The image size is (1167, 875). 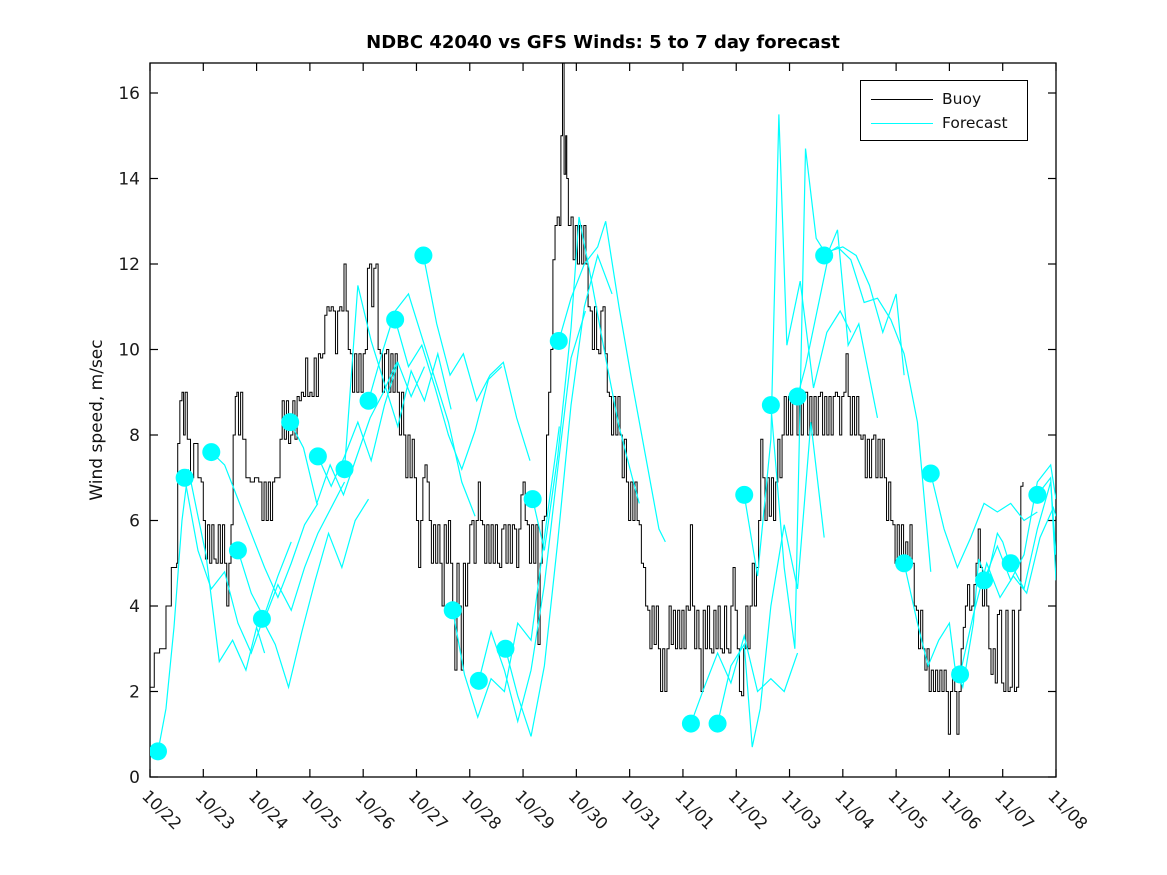 I want to click on x-tick-label: 10/31, so click(x=641, y=809).